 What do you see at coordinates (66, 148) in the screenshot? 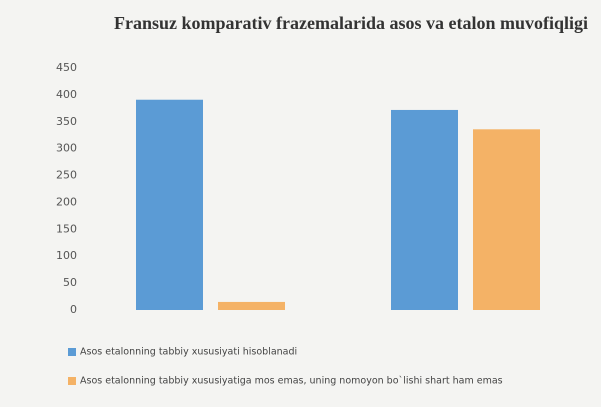
I see `y-tick-label: 300` at bounding box center [66, 148].